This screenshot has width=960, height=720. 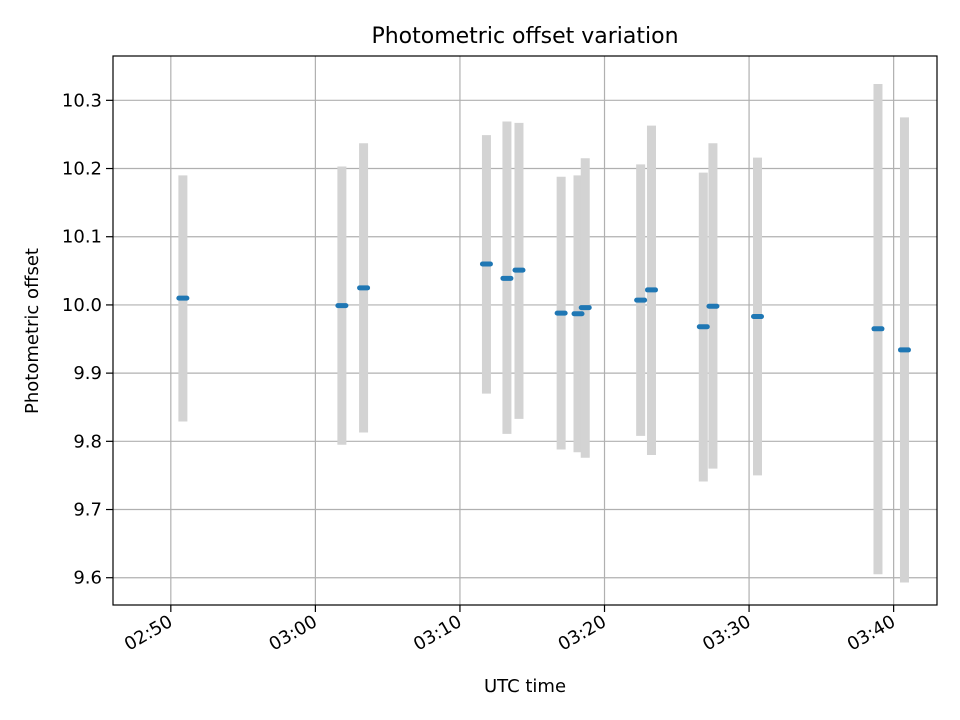 What do you see at coordinates (87, 441) in the screenshot?
I see `y-tick-label: 9.8` at bounding box center [87, 441].